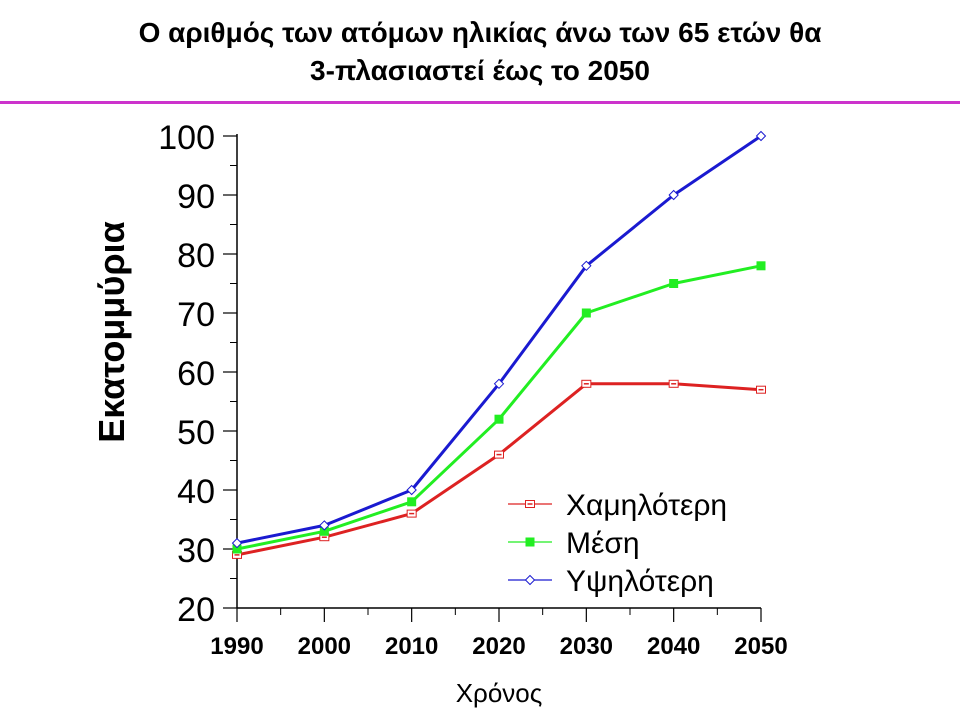 The width and height of the screenshot is (960, 720). Describe the element at coordinates (498, 646) in the screenshot. I see `x-tick-label: 2020` at that location.